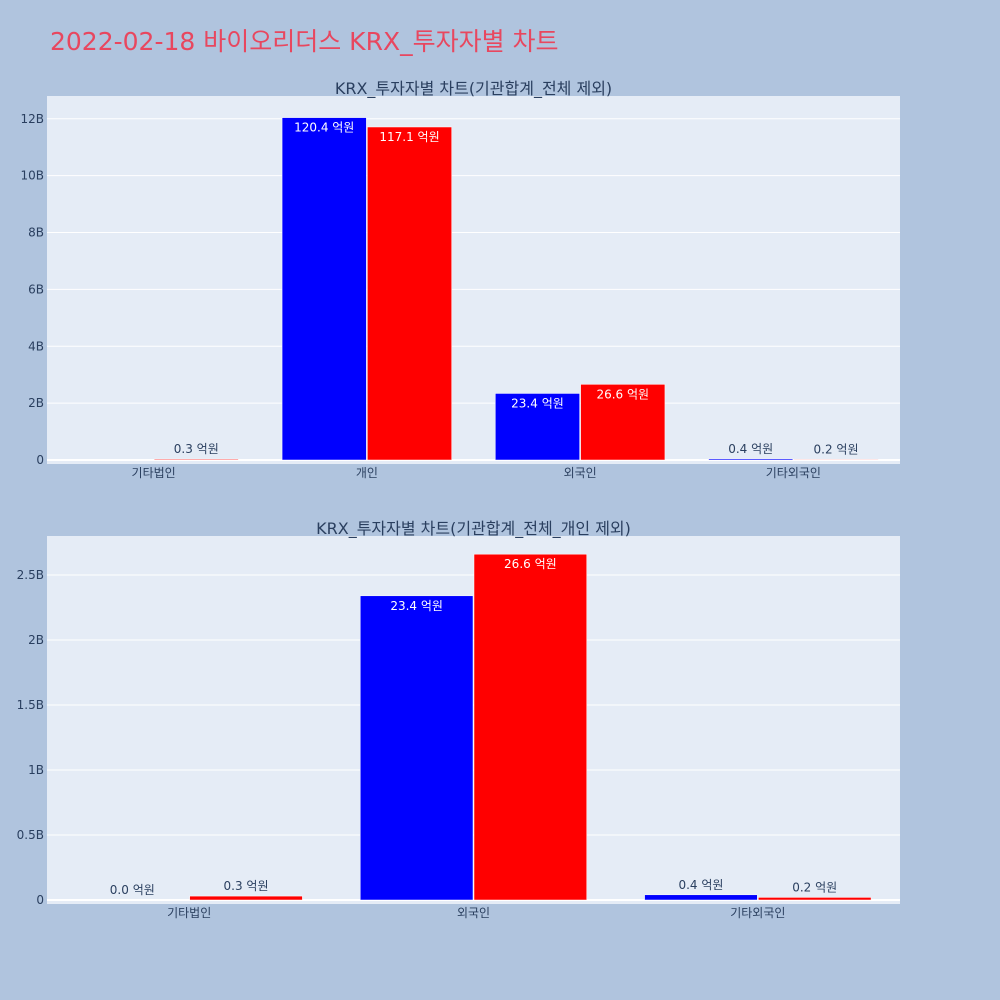 This screenshot has height=1000, width=1000. What do you see at coordinates (409, 137) in the screenshot?
I see `data-label: 117.1 억원` at bounding box center [409, 137].